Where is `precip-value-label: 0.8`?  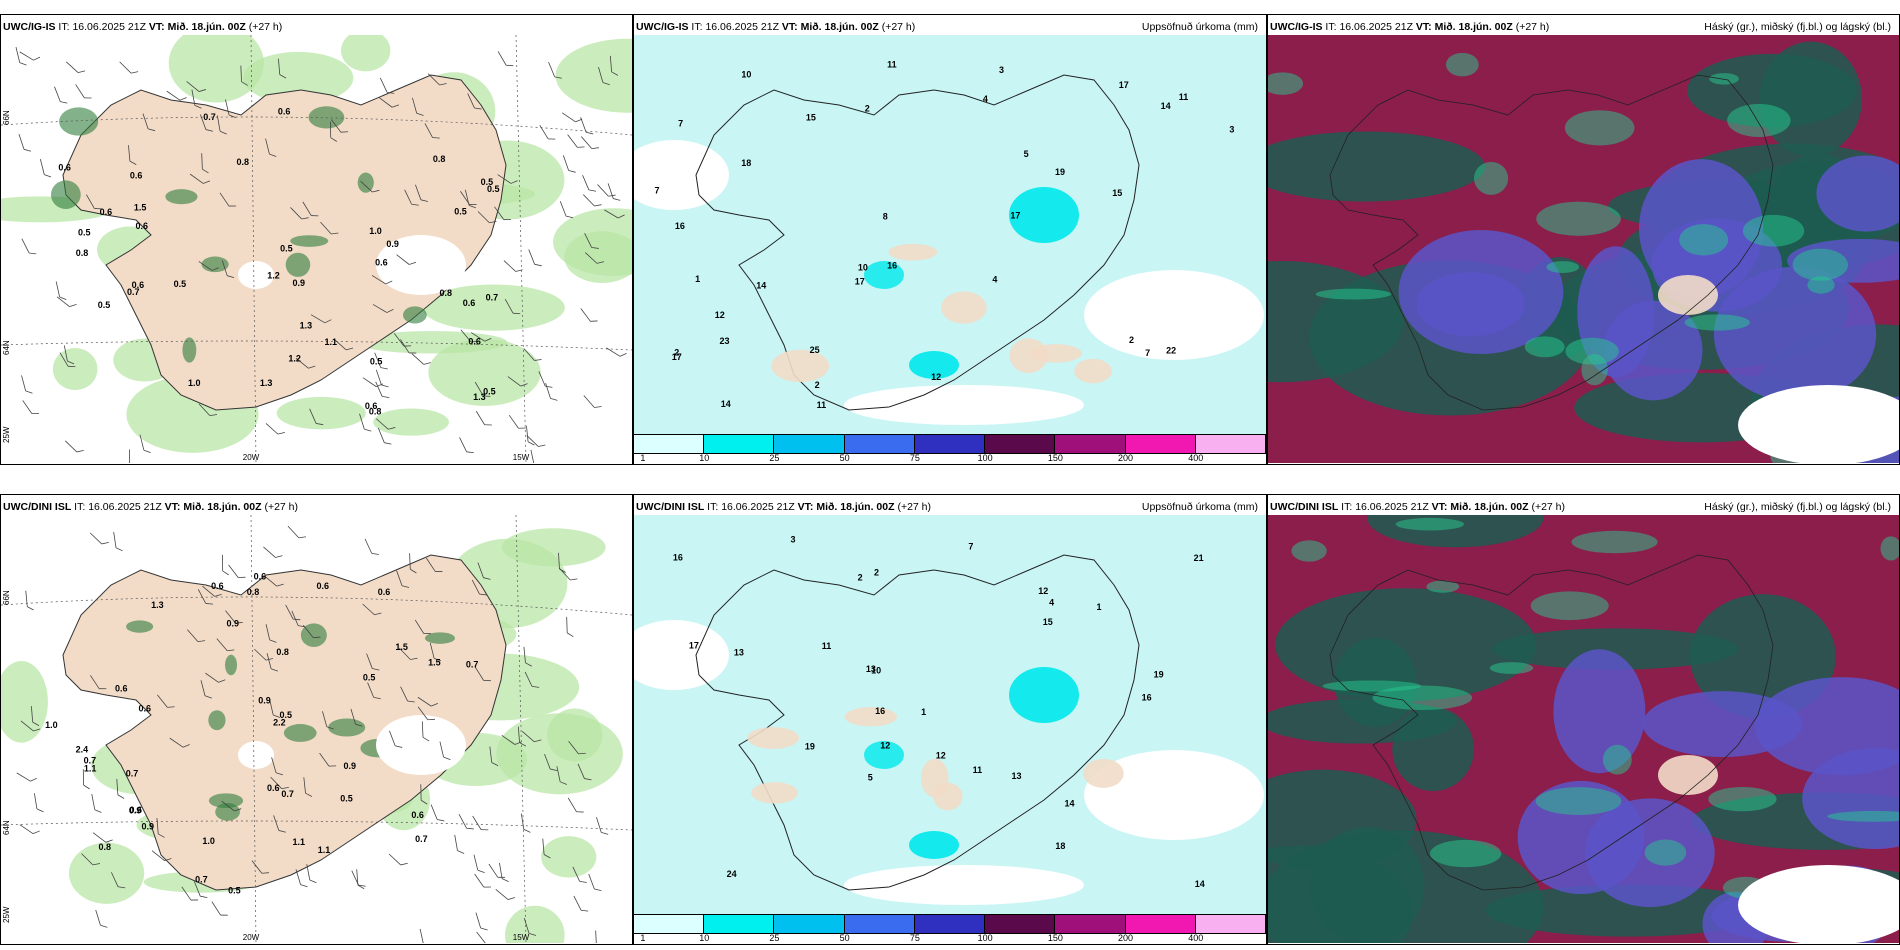
precip-value-label: 0.8 is located at coordinates (445, 293).